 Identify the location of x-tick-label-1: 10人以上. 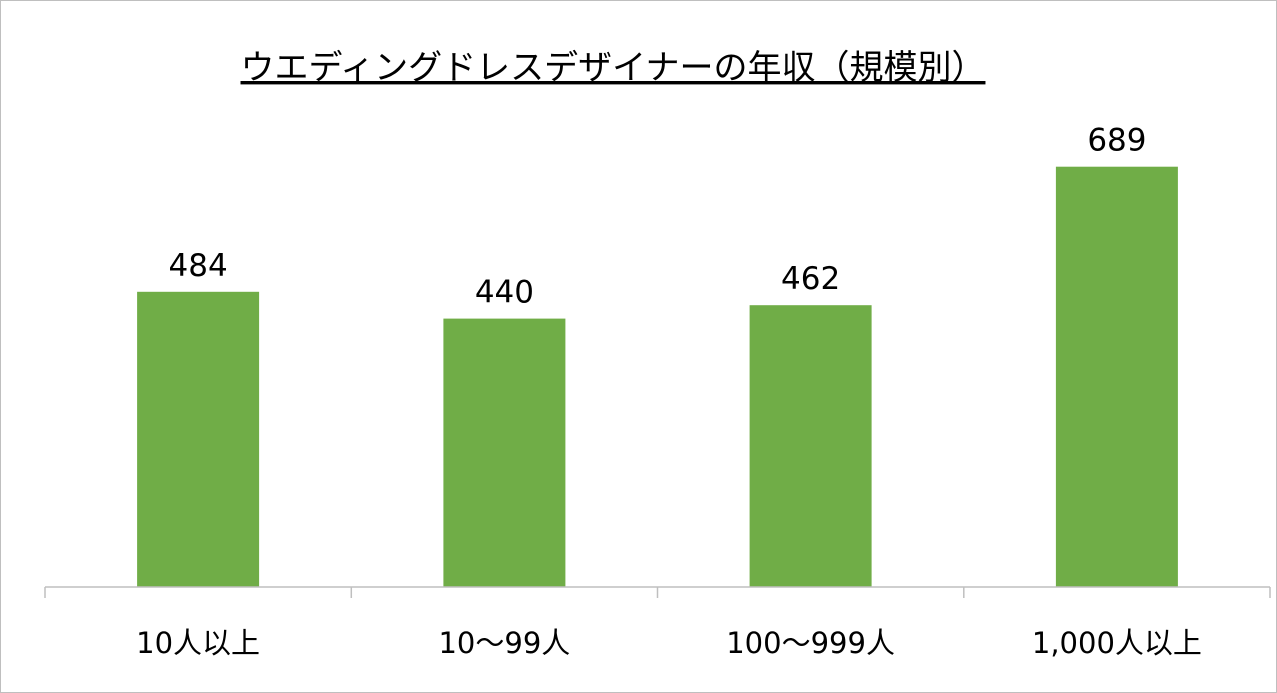
(198, 643).